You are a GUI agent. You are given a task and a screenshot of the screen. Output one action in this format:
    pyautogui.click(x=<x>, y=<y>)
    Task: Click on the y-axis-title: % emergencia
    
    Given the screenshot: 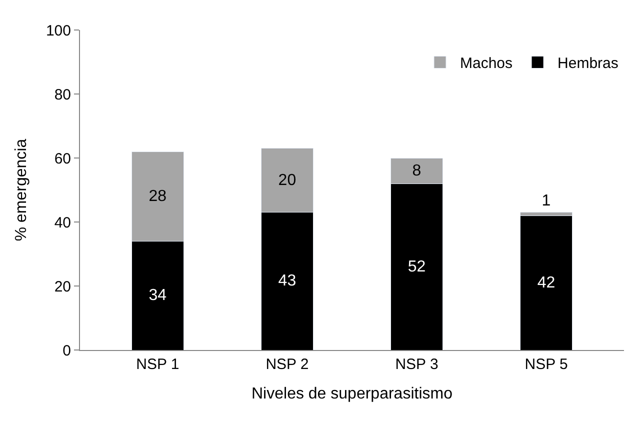 What is the action you would take?
    pyautogui.click(x=21, y=190)
    